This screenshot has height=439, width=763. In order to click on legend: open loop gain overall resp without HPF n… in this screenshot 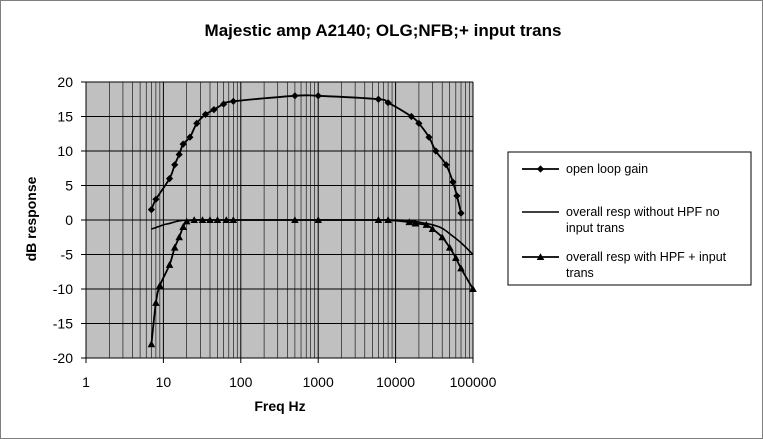, I will do `click(629, 218)`.